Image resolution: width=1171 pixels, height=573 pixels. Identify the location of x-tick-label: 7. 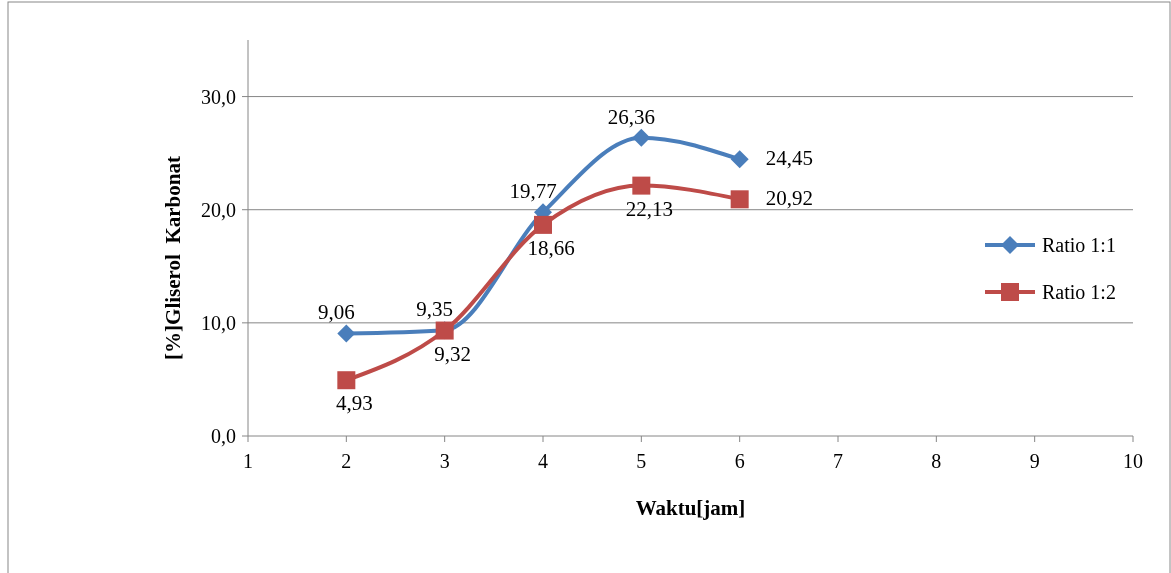
(838, 461).